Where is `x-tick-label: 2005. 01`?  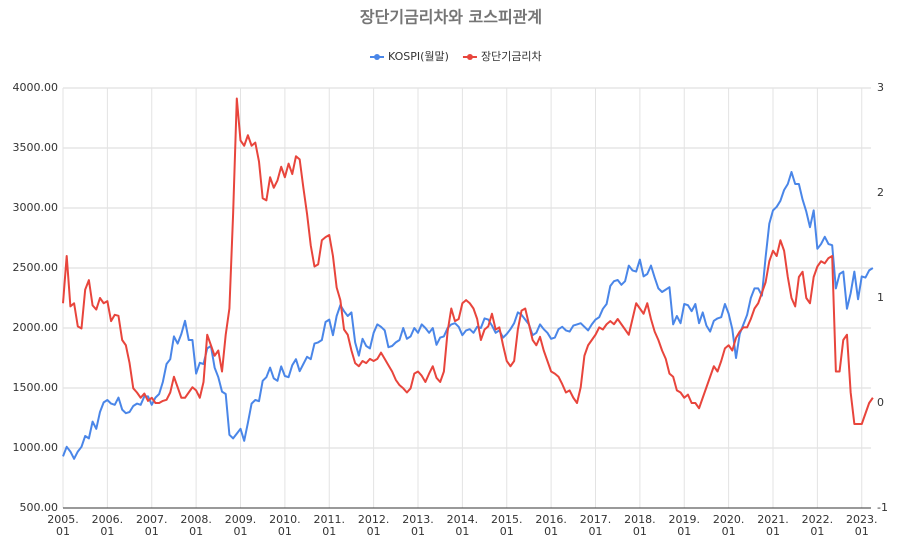
x-tick-label: 2005. 01 is located at coordinates (63, 525).